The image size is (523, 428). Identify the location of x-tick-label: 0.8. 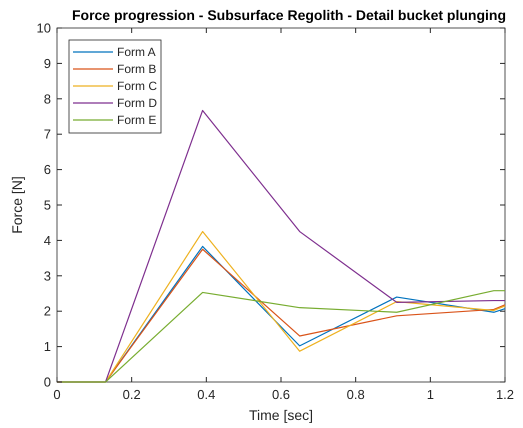
(355, 394).